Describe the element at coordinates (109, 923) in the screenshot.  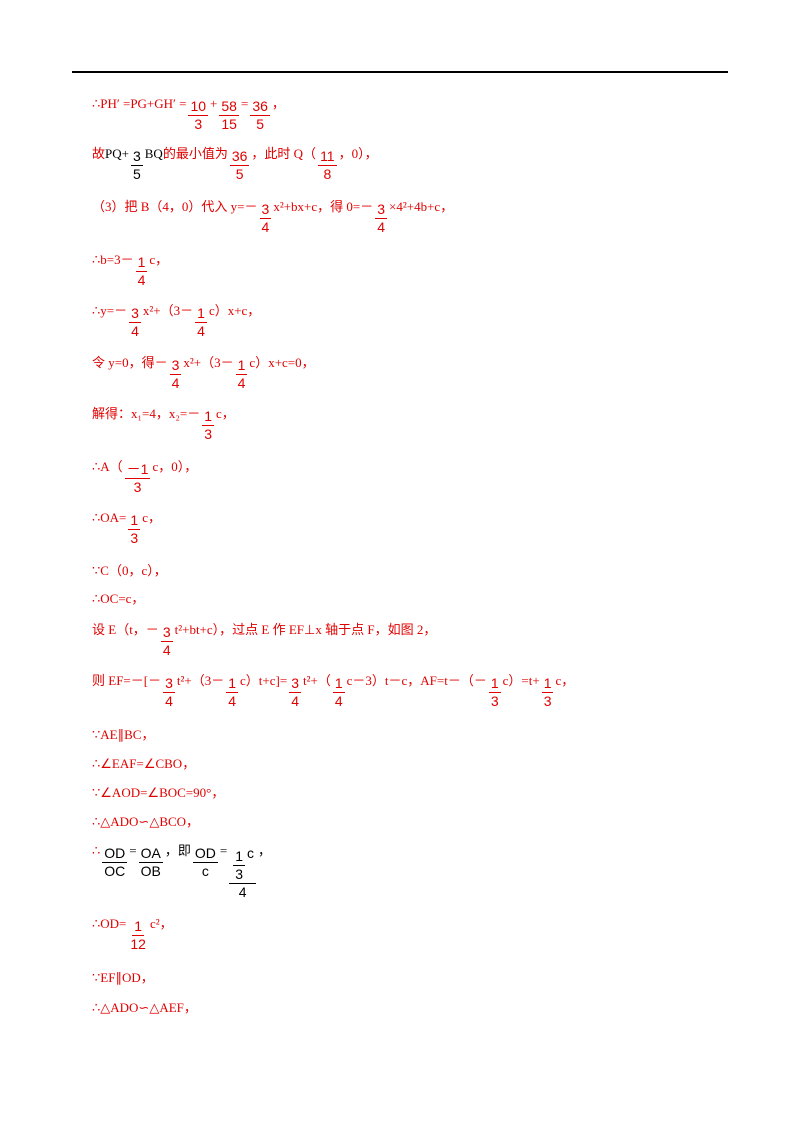
I see `text: ∴OD=` at that location.